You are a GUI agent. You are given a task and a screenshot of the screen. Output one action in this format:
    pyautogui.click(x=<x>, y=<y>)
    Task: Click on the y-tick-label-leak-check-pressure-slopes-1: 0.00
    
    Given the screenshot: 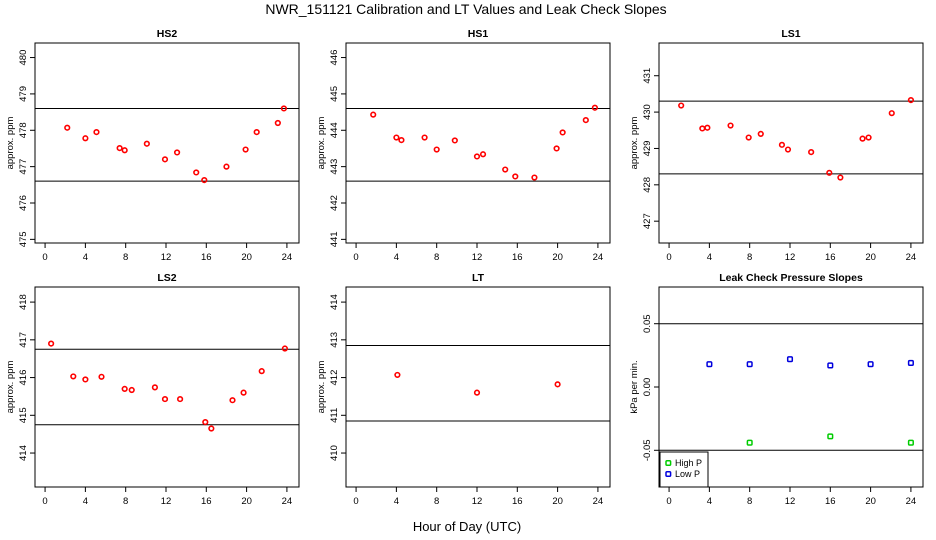 What is the action you would take?
    pyautogui.click(x=647, y=387)
    